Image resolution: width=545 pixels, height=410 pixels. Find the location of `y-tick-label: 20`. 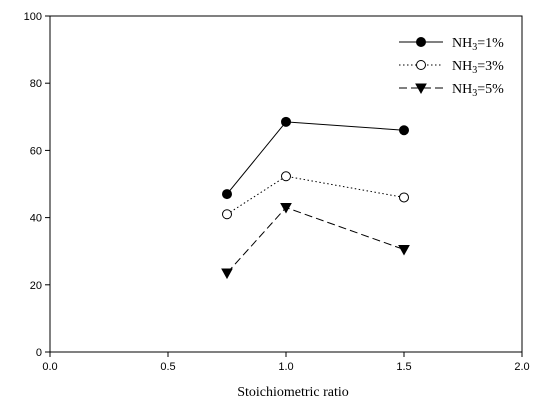

y-tick-label: 20 is located at coordinates (36, 286).